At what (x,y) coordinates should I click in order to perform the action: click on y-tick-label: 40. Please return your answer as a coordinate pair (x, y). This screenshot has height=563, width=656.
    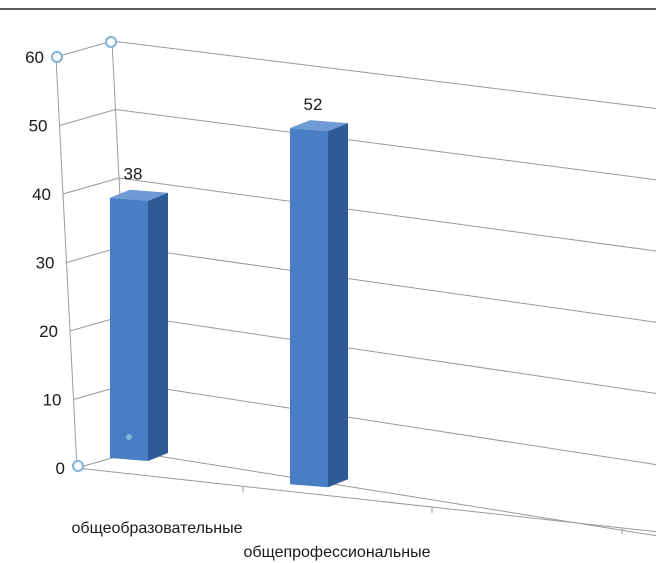
    Looking at the image, I should click on (41, 194).